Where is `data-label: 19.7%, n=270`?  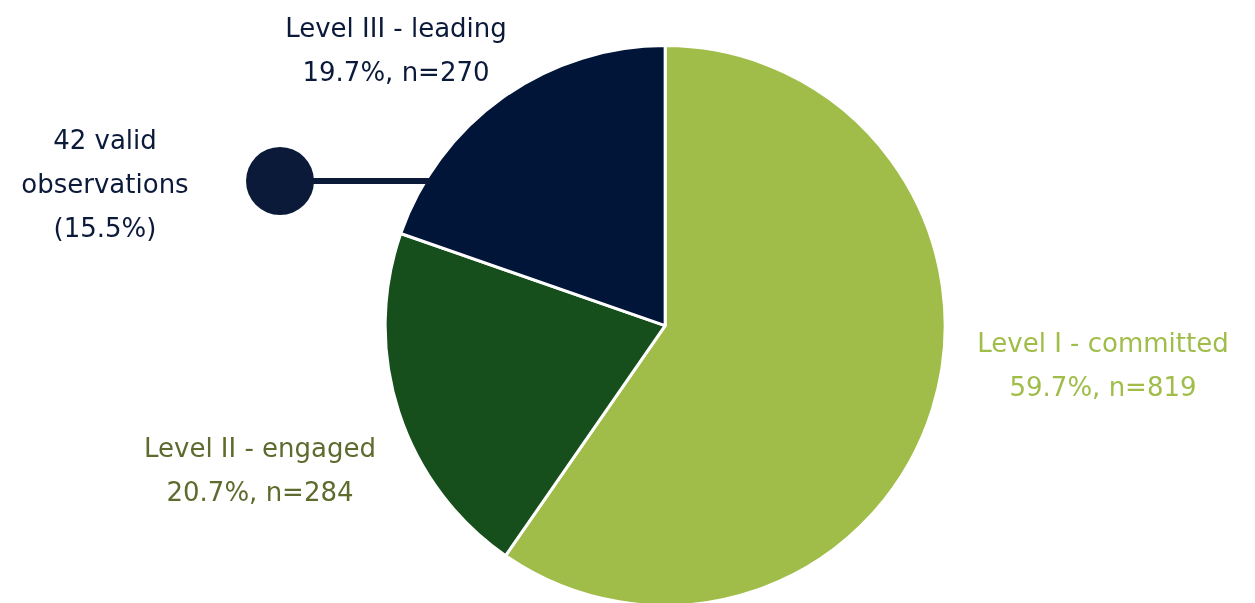
data-label: 19.7%, n=270 is located at coordinates (396, 72).